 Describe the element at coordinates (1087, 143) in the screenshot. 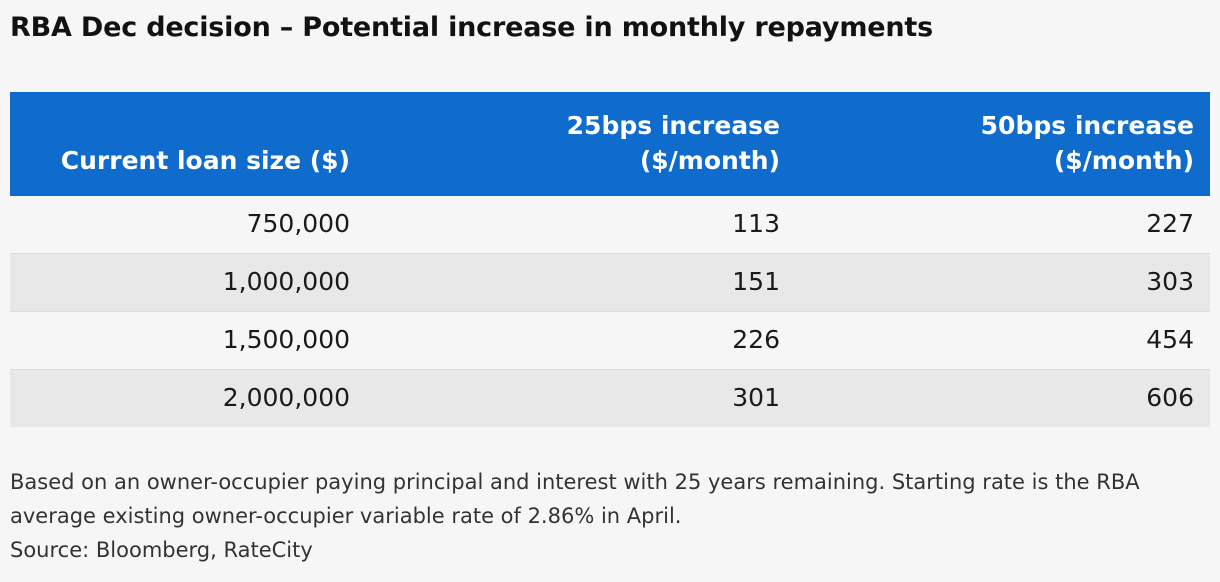

I see `column-header-50bps: 50bps increase ($/month)` at that location.